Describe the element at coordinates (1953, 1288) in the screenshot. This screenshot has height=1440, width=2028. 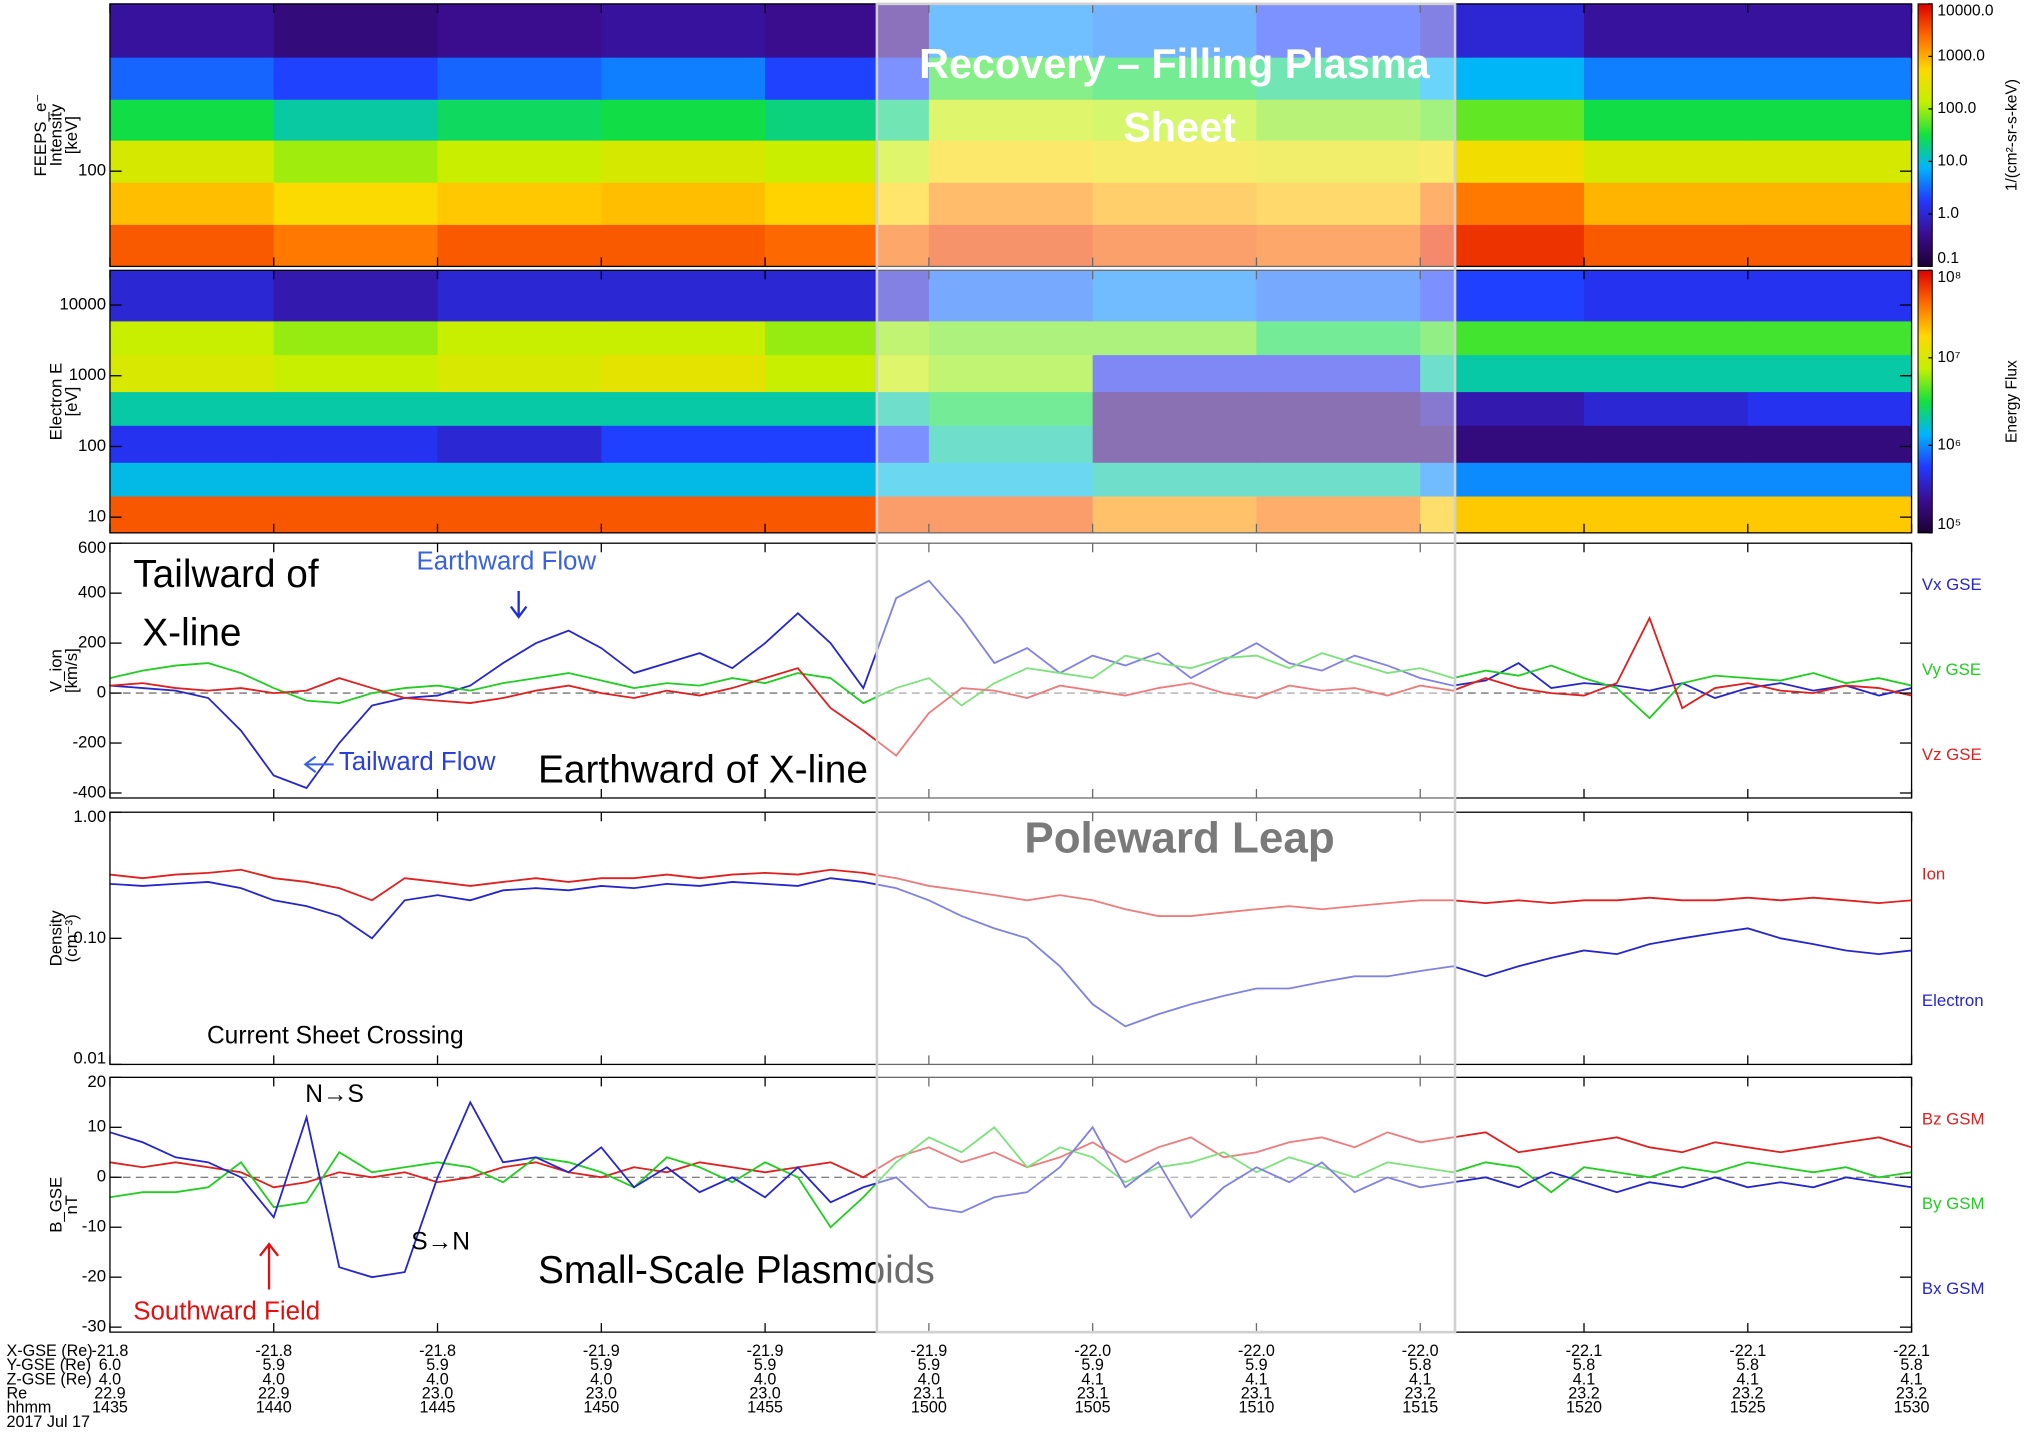
I see `legend-label: Bx GSM` at that location.